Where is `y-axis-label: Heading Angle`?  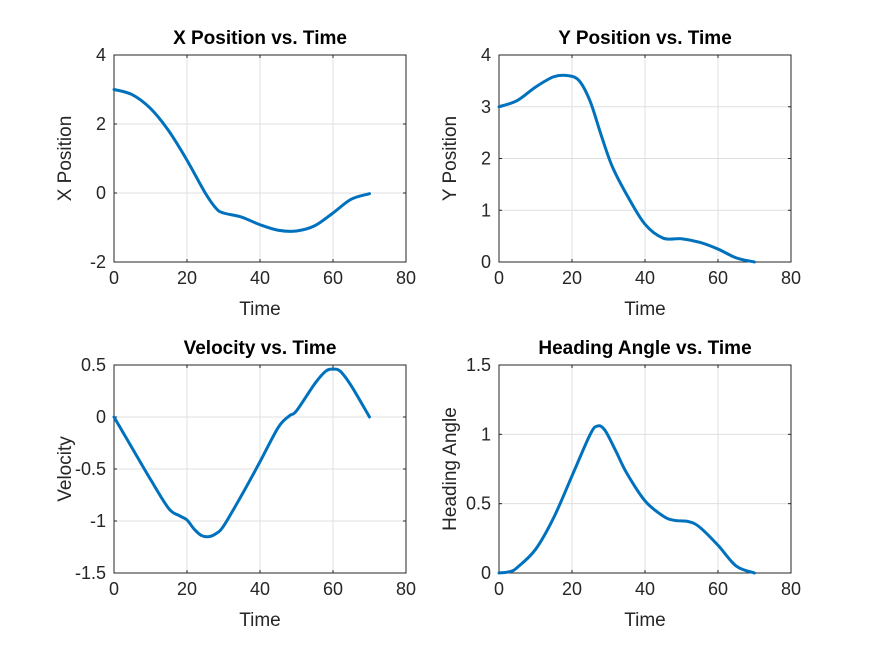
y-axis-label: Heading Angle is located at coordinates (450, 469).